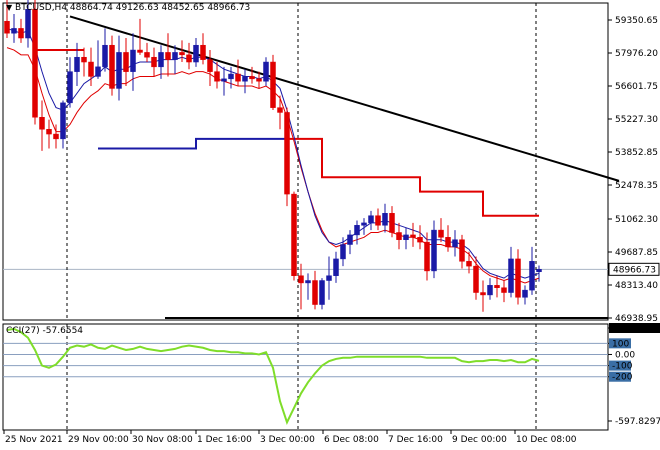  Describe the element at coordinates (9, 7) in the screenshot. I see `dropdown-arrow-icon: ▼` at that location.